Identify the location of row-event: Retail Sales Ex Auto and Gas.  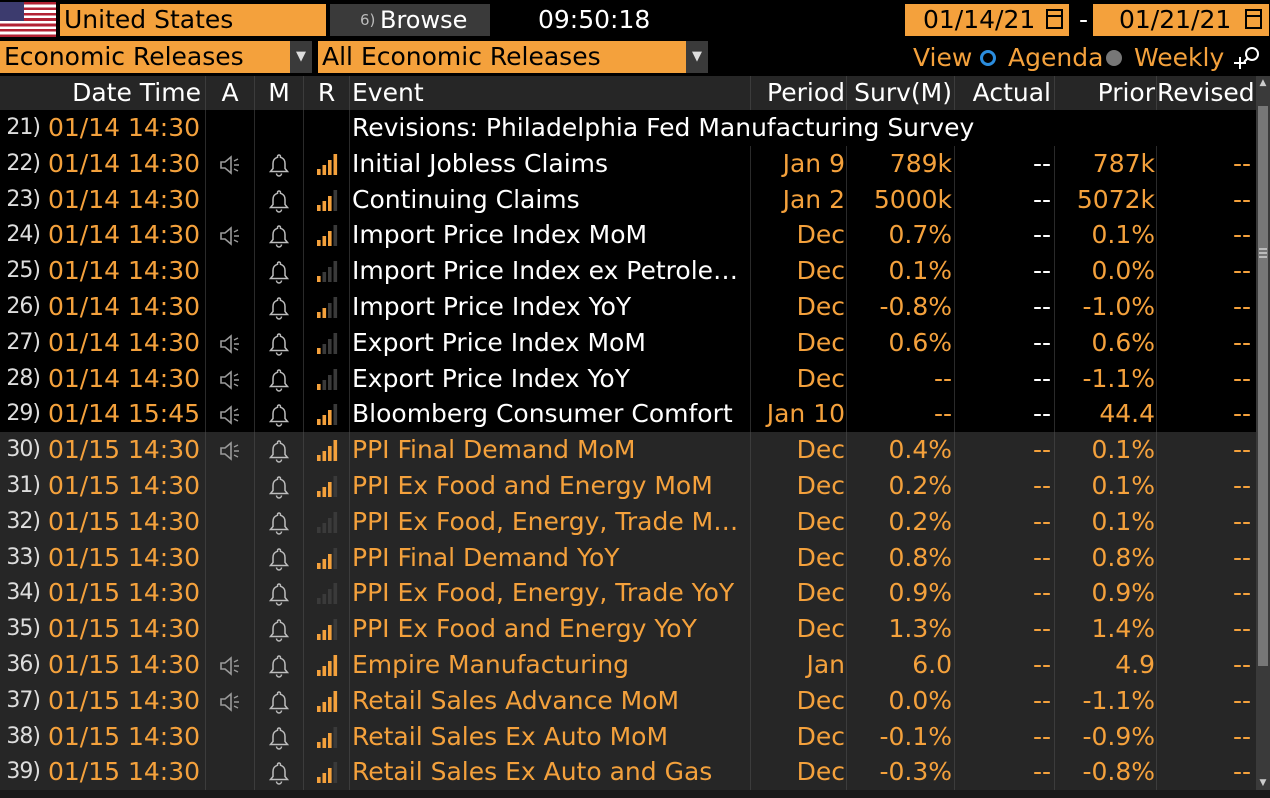
(532, 772).